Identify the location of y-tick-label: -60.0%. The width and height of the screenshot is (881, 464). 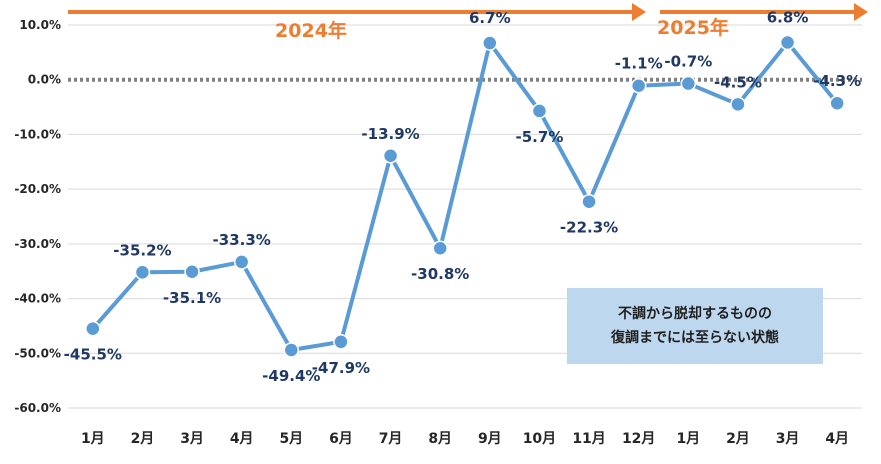
(37, 408).